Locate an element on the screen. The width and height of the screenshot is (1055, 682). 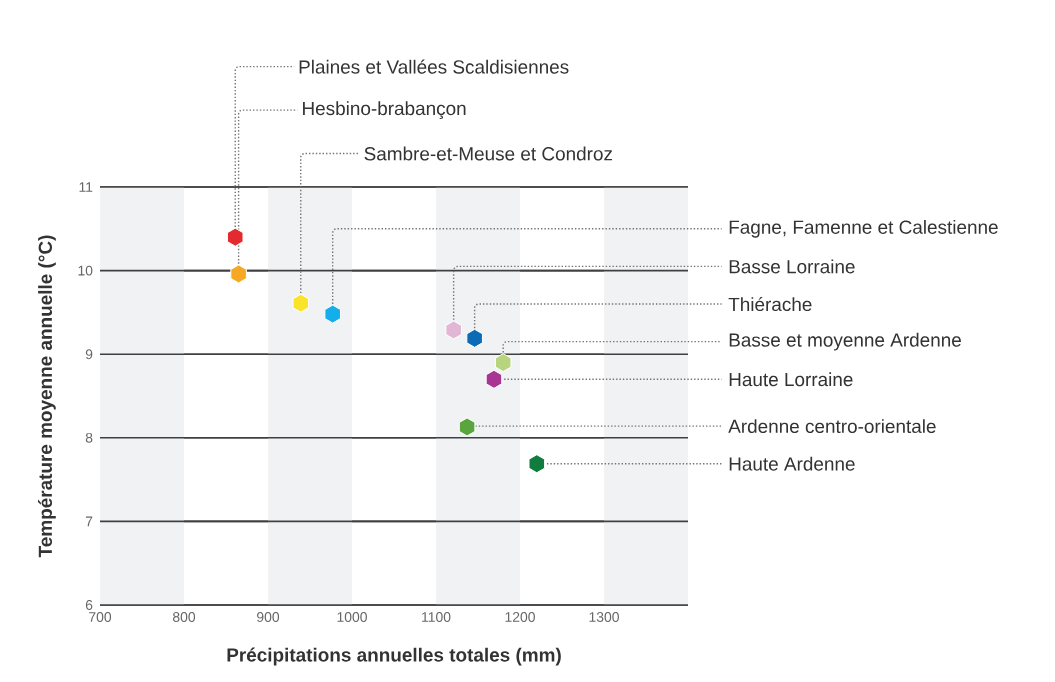
y-tick-label: 7 is located at coordinates (89, 521).